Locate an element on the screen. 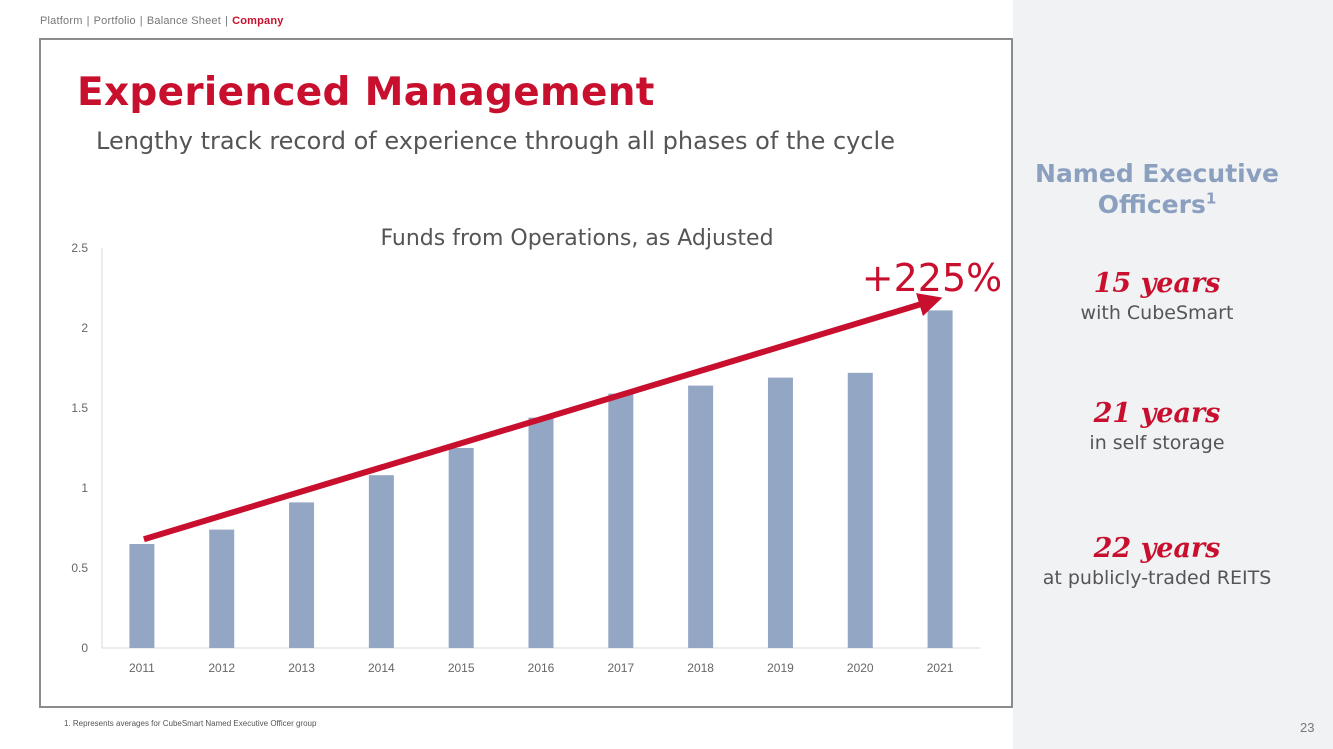  stat-tenure-self-storage: 21 years in self storage is located at coordinates (1157, 427).